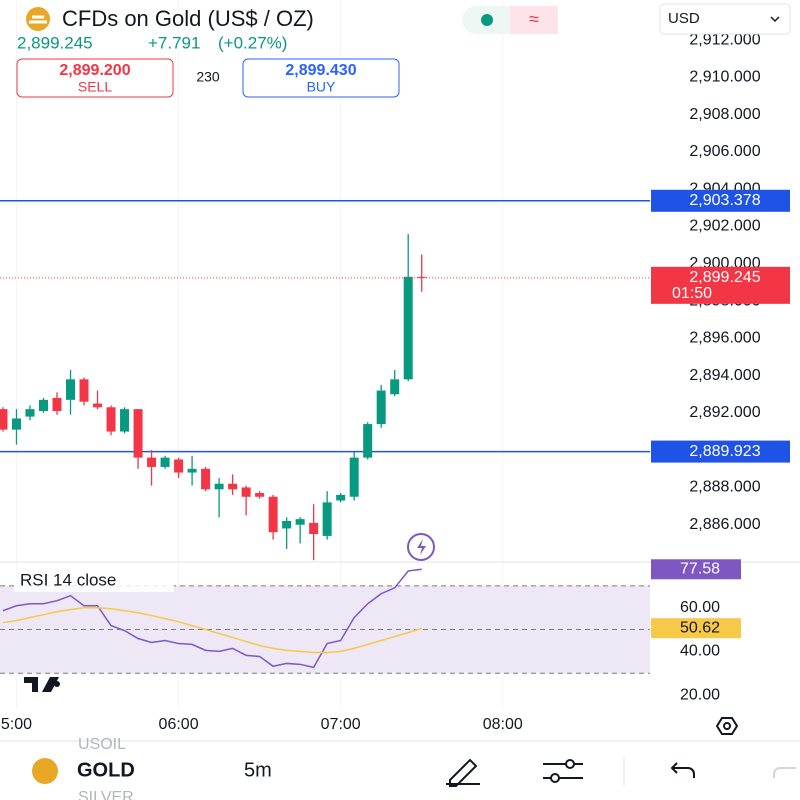  Describe the element at coordinates (41, 684) in the screenshot. I see `tv-logo` at that location.